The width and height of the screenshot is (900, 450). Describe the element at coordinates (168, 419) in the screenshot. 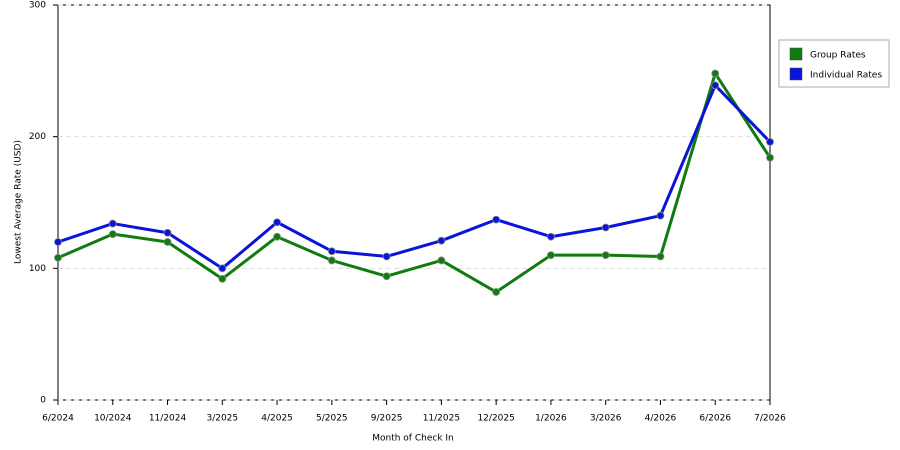

I see `x-tick-label: 11/2024` at that location.